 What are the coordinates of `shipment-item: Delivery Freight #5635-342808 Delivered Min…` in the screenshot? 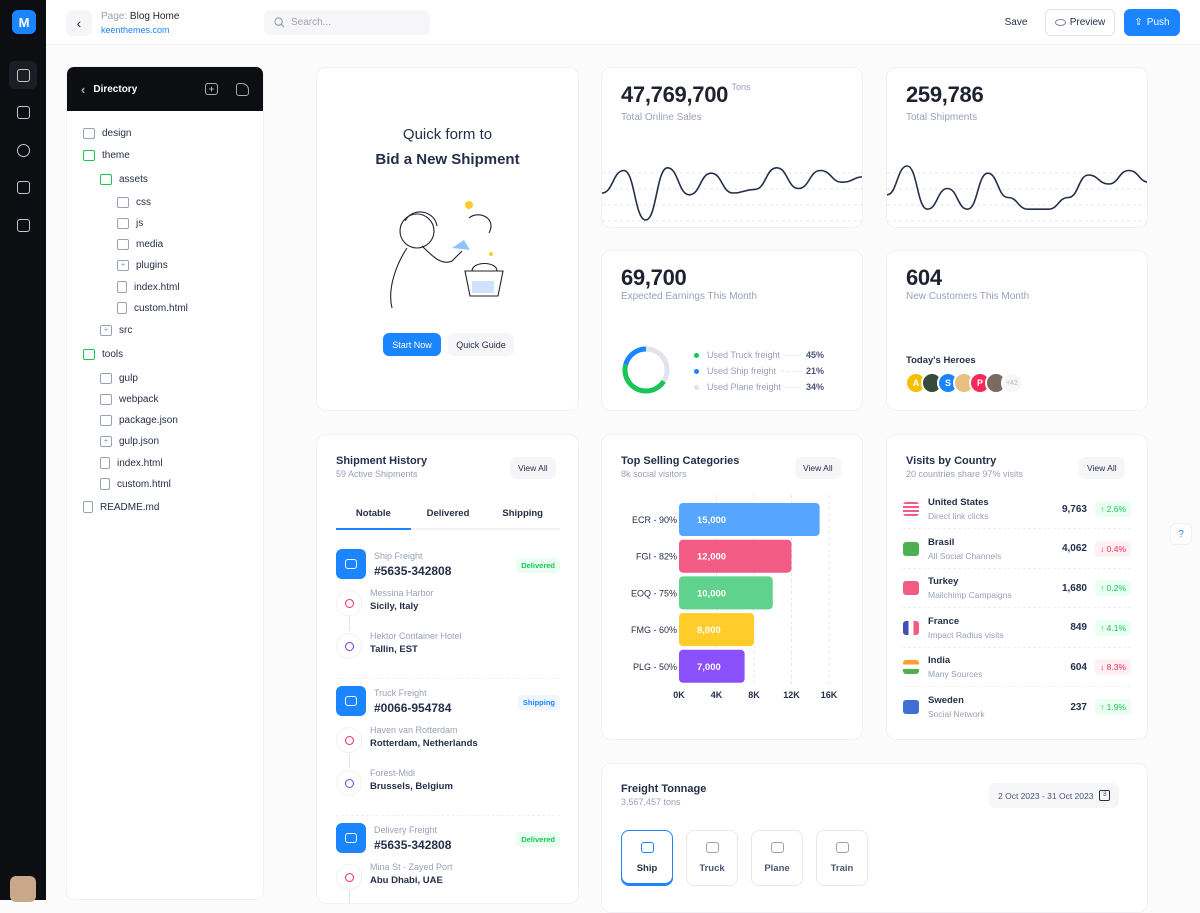 It's located at (448, 863).